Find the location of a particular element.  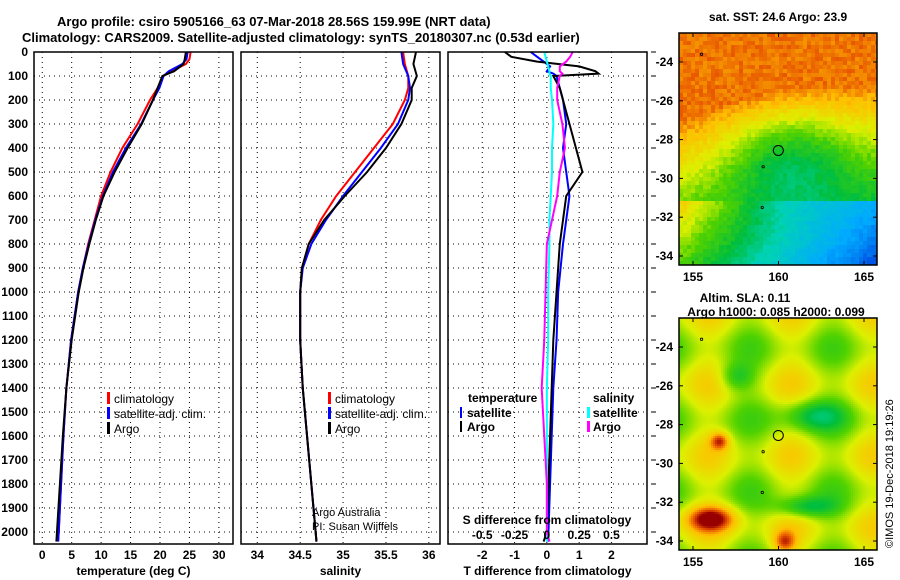

sst-map-title: sat. SST: 24.6 Argo: 23.9 is located at coordinates (778, 17).